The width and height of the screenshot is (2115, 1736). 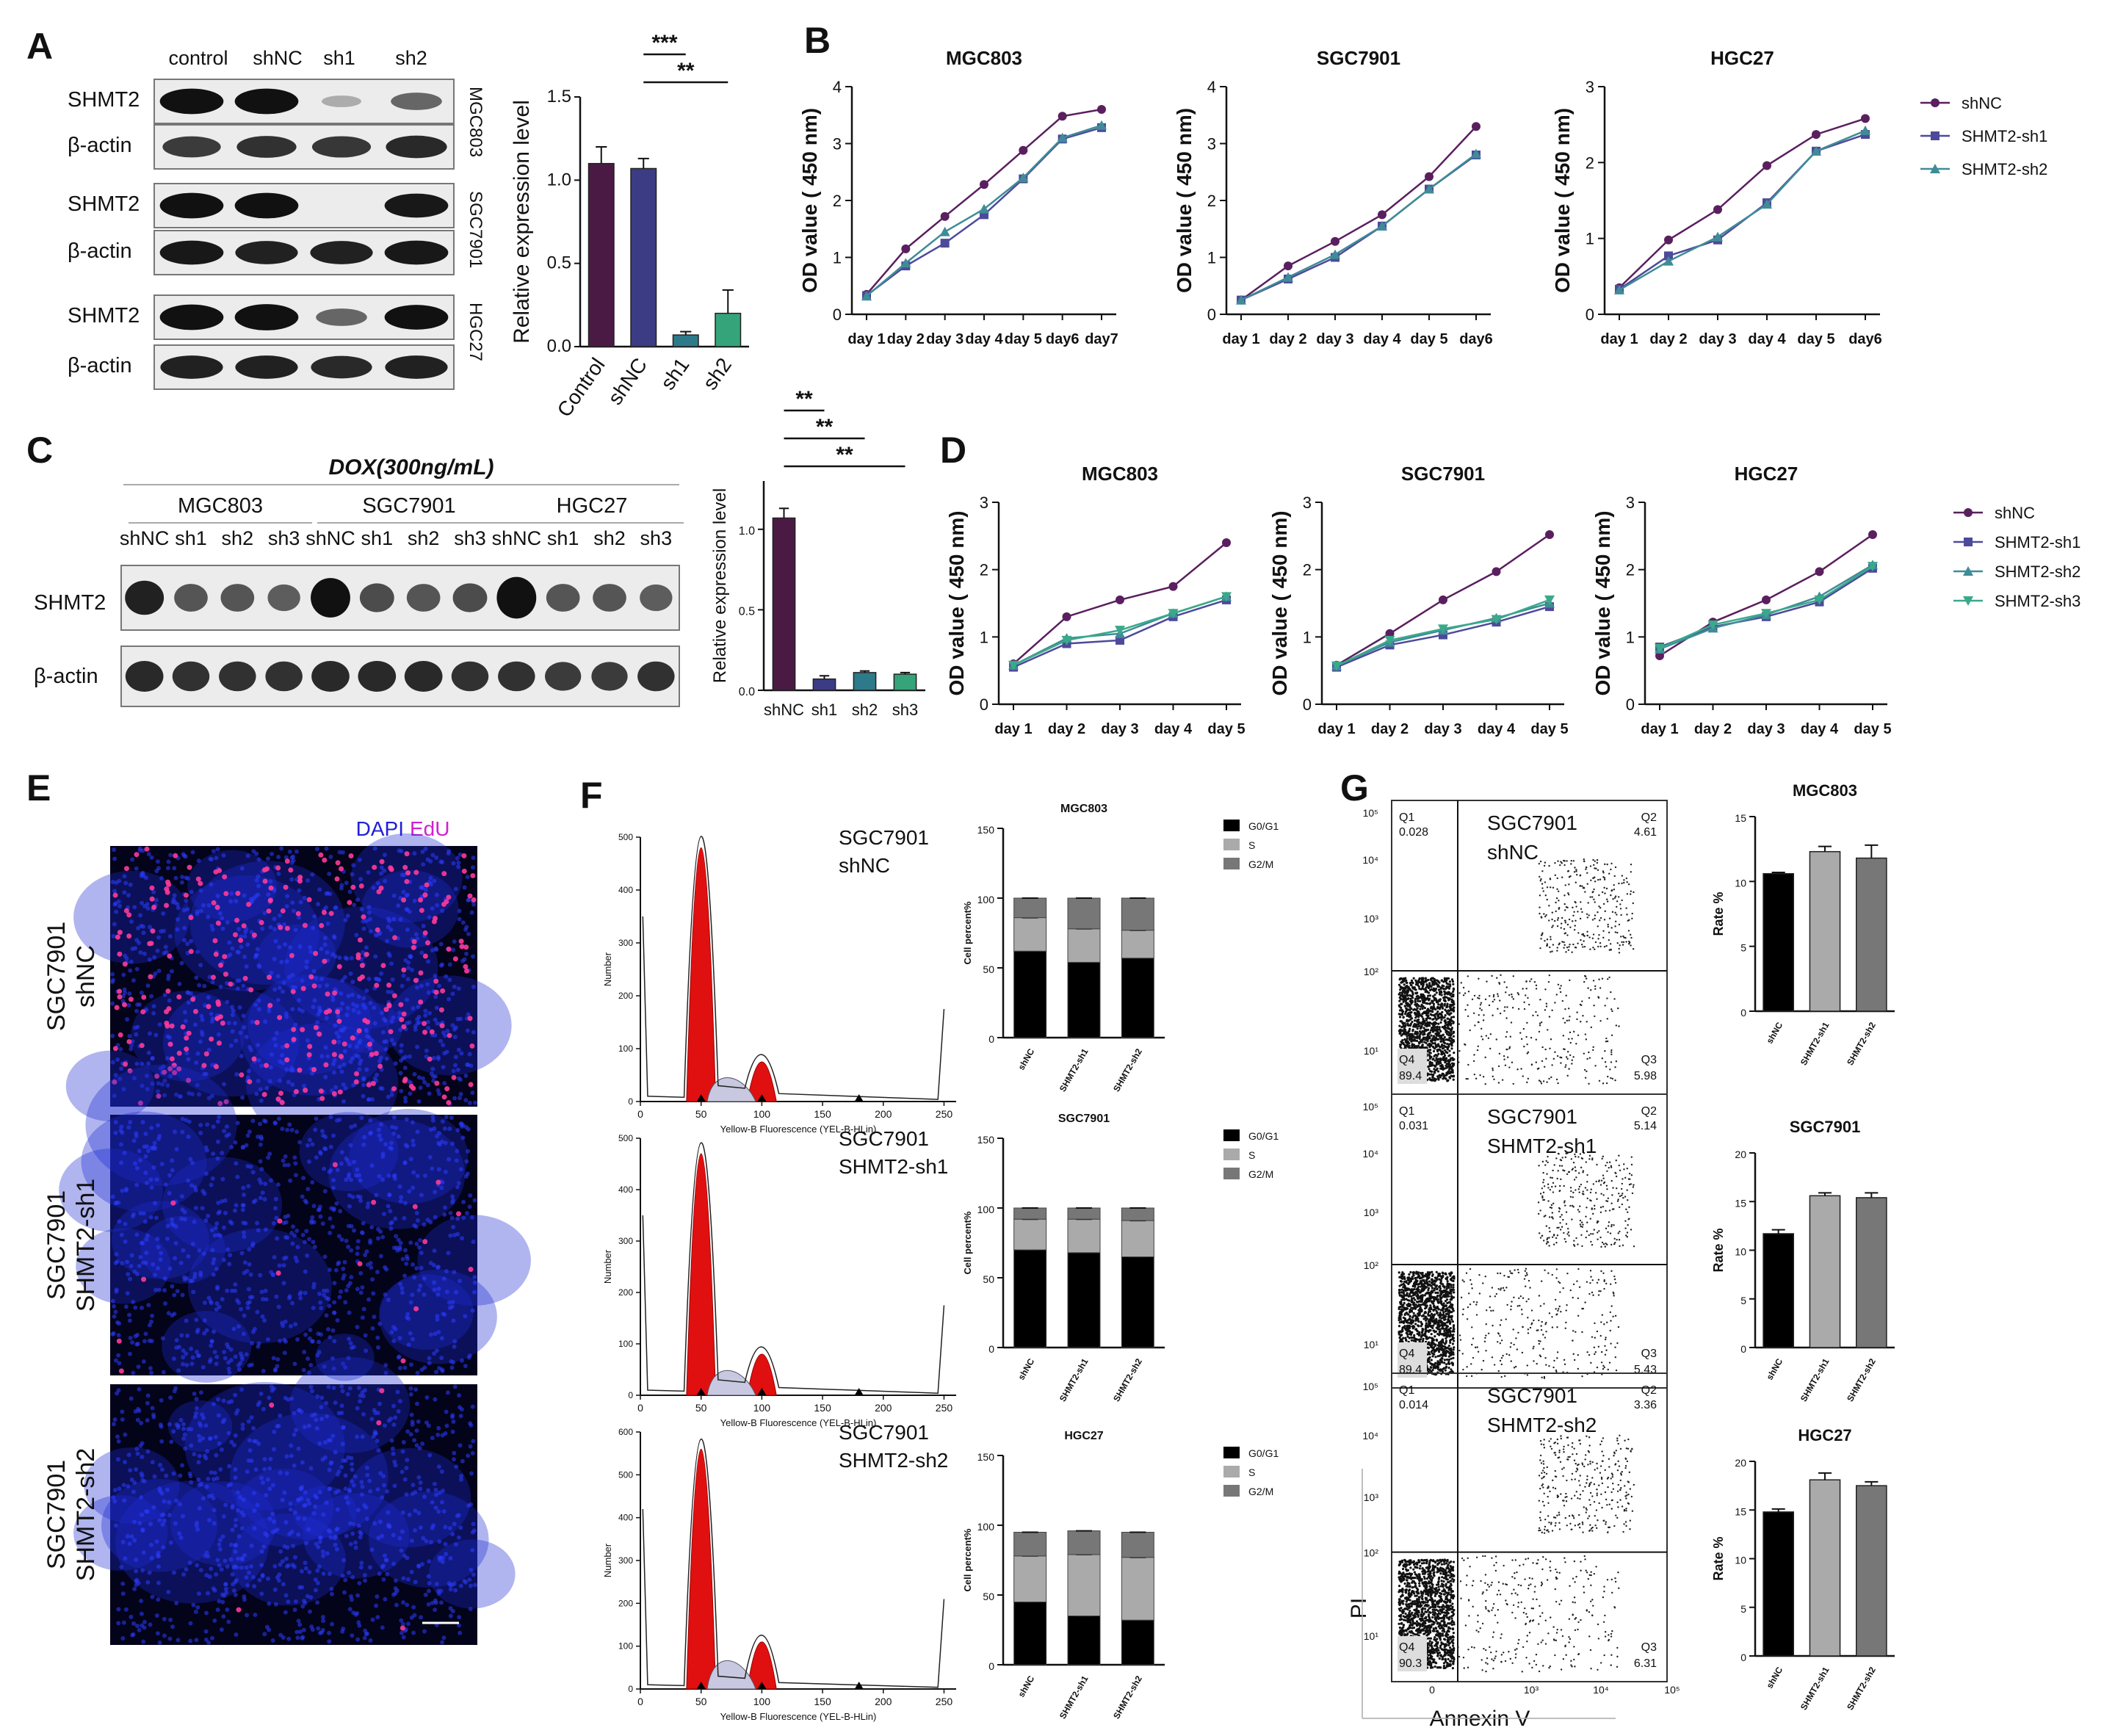 What do you see at coordinates (747, 692) in the screenshot?
I see `y-tick-label: 0.0` at bounding box center [747, 692].